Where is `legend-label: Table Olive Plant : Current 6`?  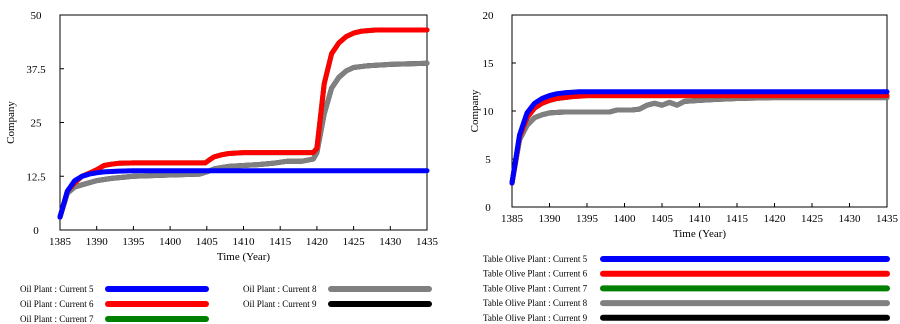 legend-label: Table Olive Plant : Current 6 is located at coordinates (535, 274).